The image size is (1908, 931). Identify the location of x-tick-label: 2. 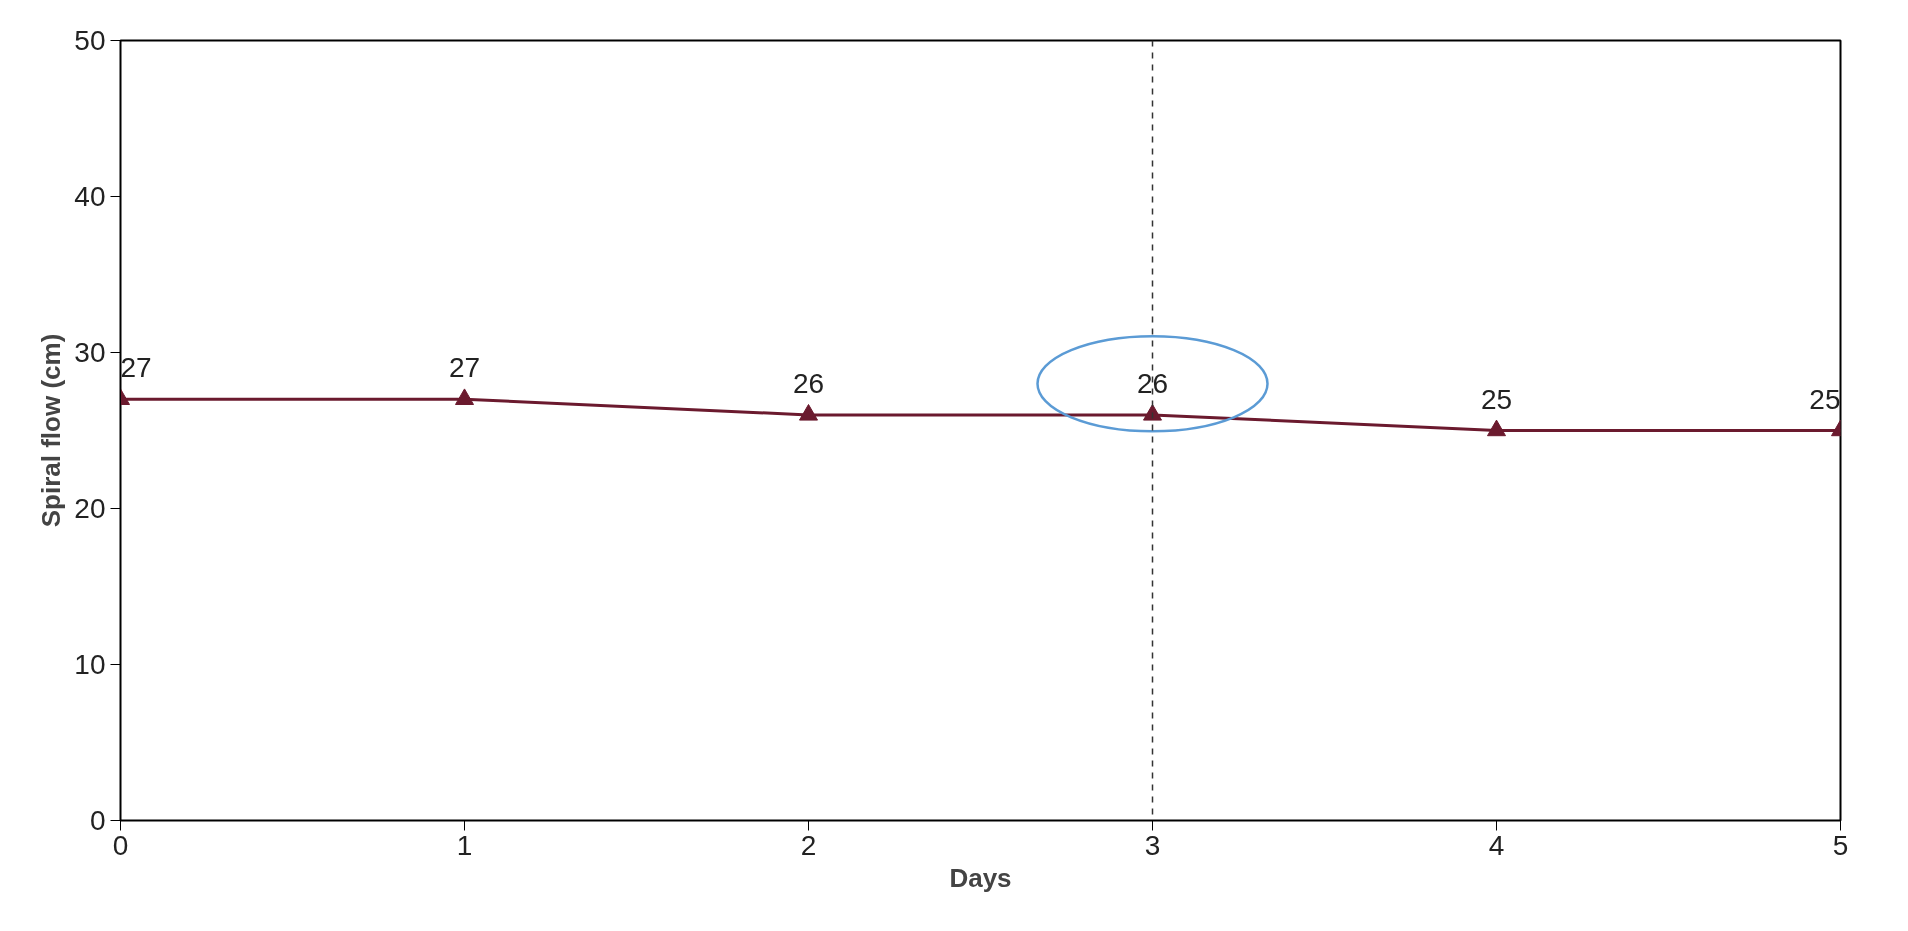
(808, 845).